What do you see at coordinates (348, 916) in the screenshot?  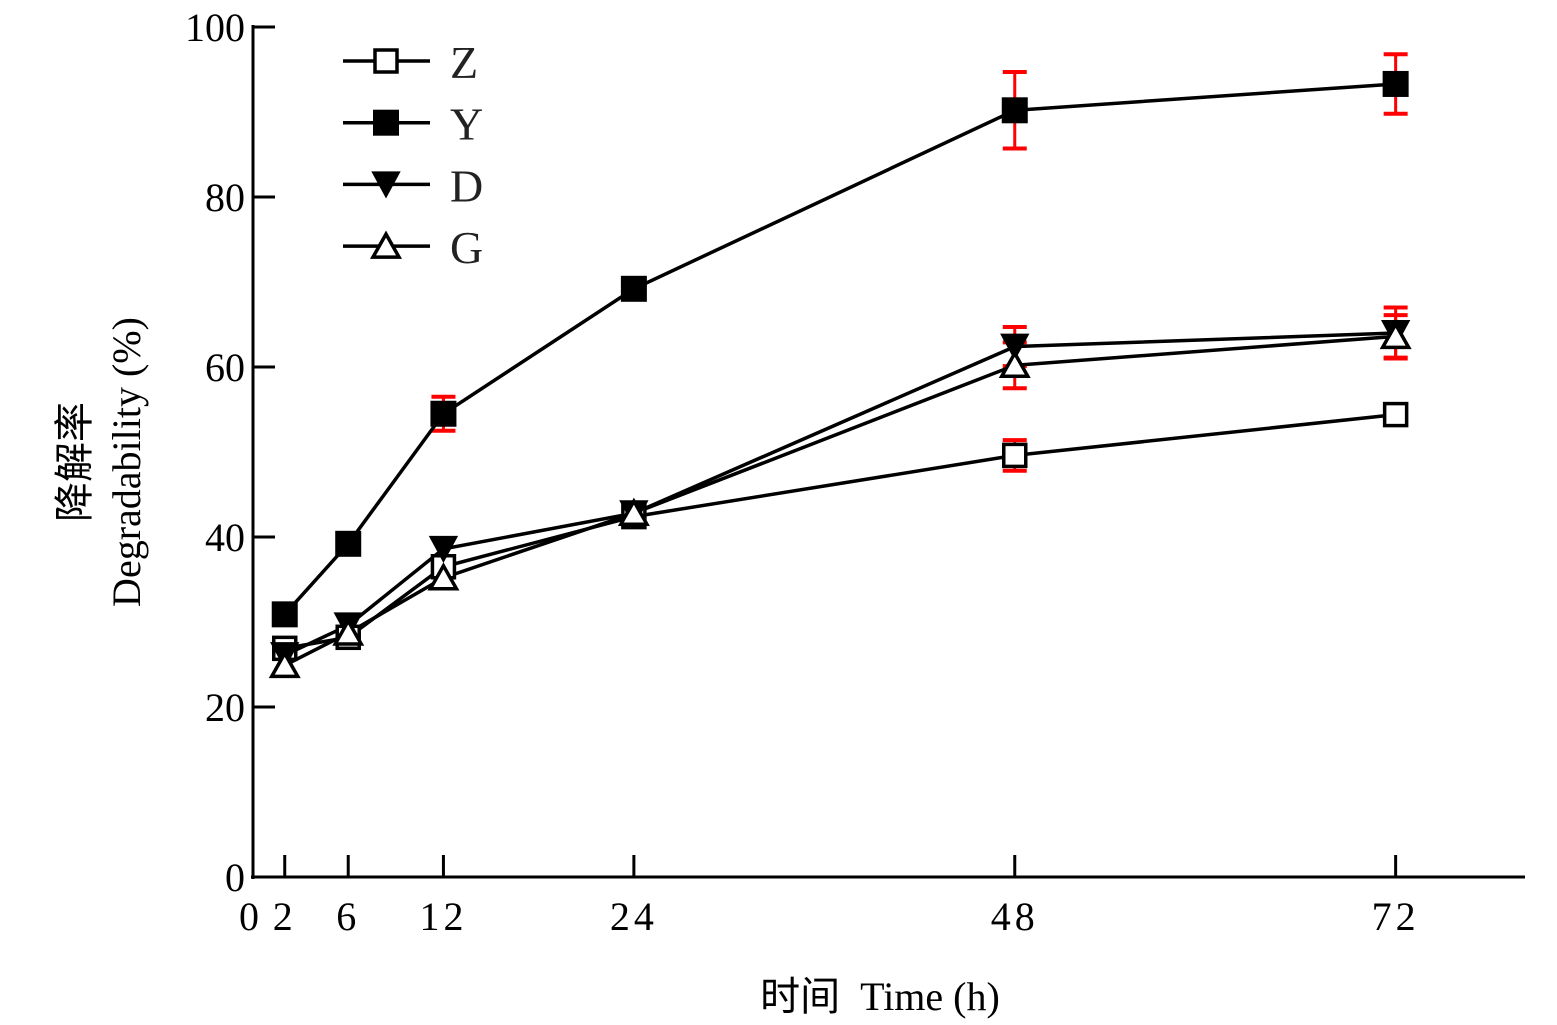 I see `x-tick-label: 6` at bounding box center [348, 916].